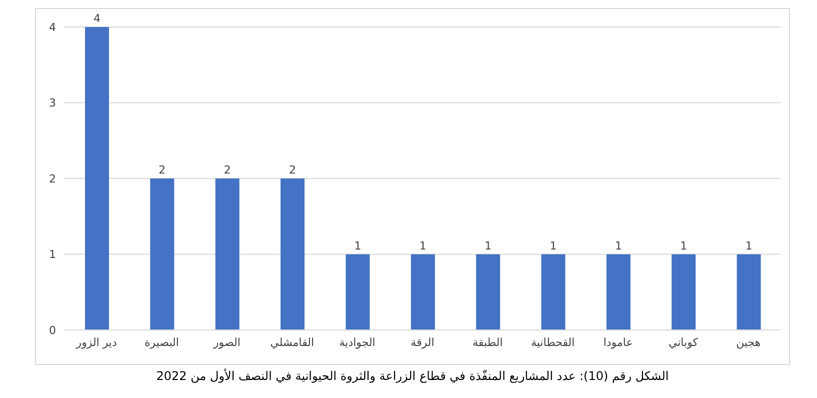 Image resolution: width=817 pixels, height=398 pixels. Describe the element at coordinates (52, 103) in the screenshot. I see `y-tick-label: 3` at that location.